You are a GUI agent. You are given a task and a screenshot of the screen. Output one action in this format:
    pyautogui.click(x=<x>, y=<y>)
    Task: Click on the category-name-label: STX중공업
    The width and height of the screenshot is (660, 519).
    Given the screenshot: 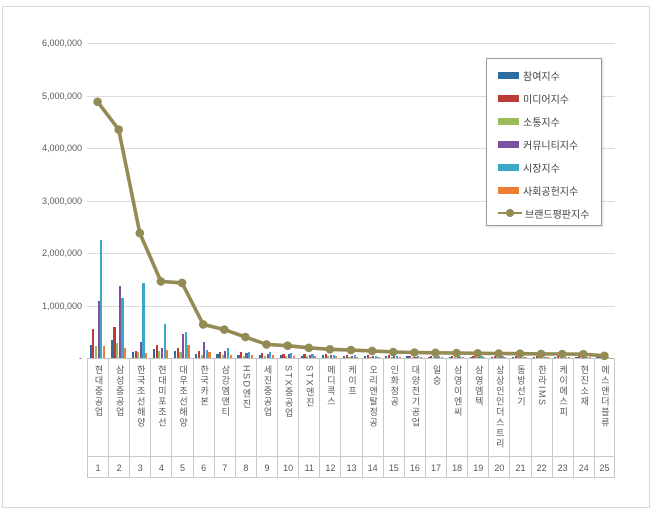 What is the action you would take?
    pyautogui.click(x=288, y=392)
    